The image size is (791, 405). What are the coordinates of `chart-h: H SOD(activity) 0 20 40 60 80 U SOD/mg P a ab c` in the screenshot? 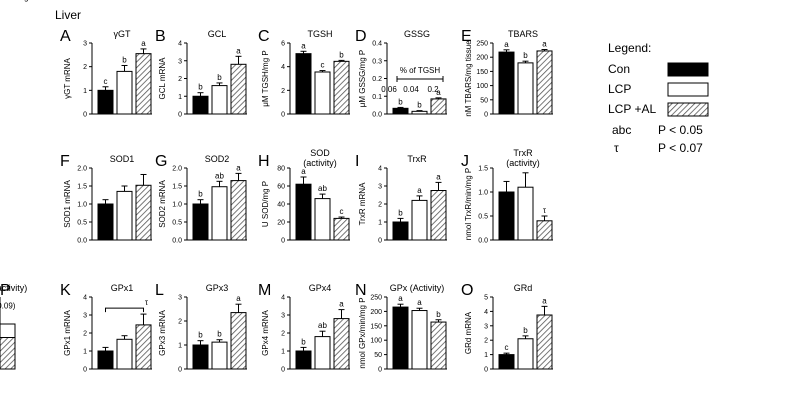 It's located at (304, 196).